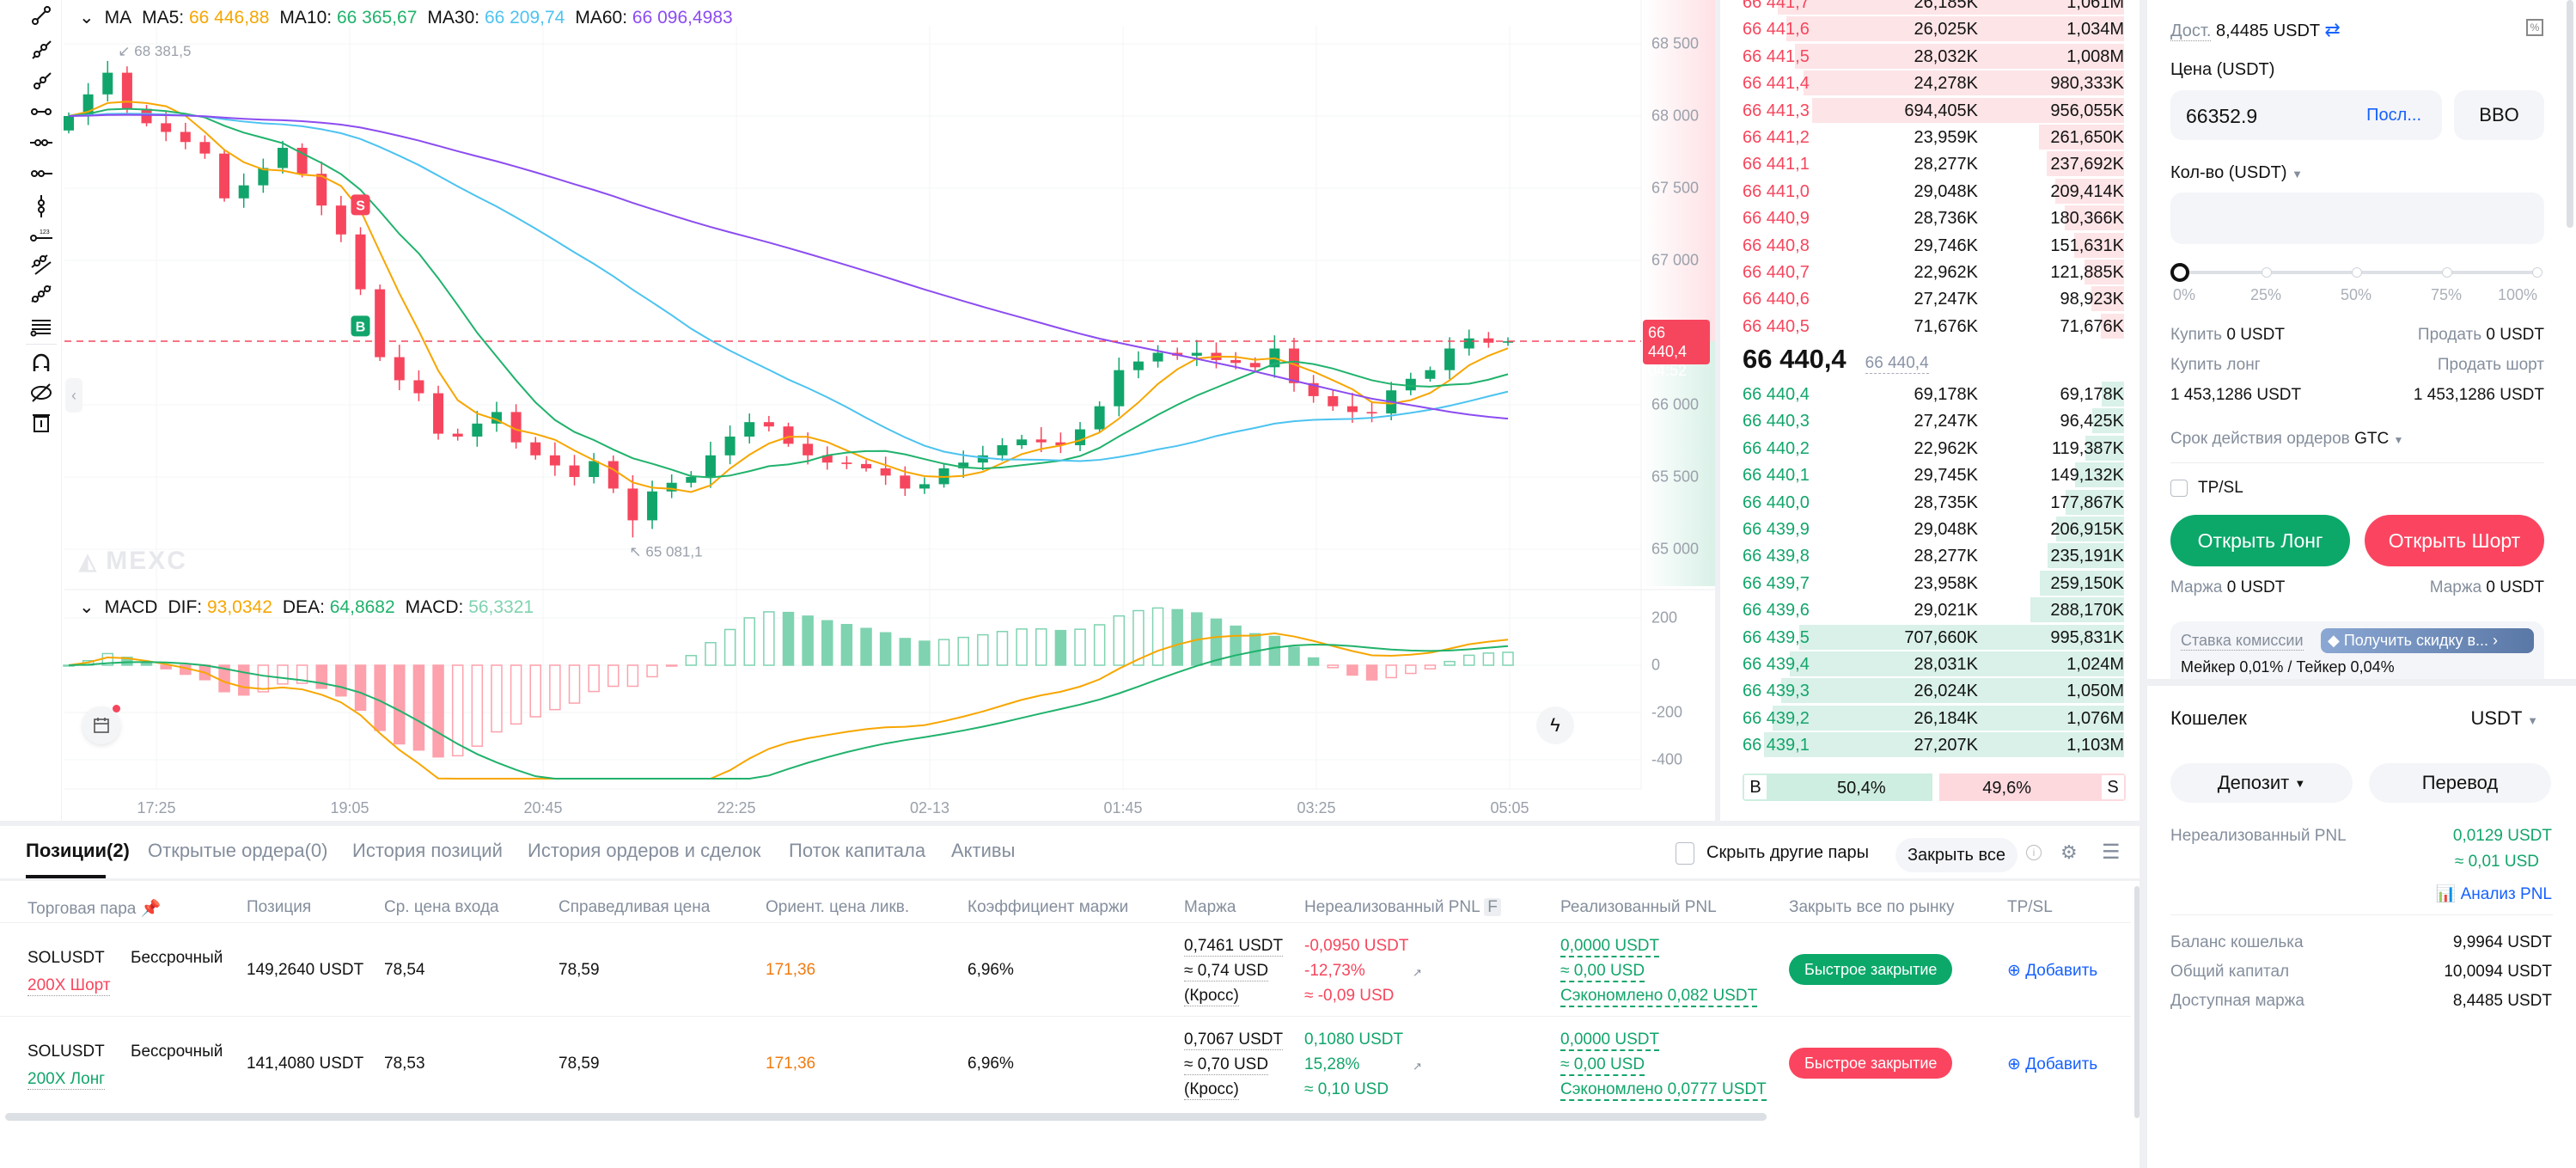 This screenshot has height=1168, width=2576. What do you see at coordinates (2499, 115) in the screenshot?
I see `bbo-button: BBO` at bounding box center [2499, 115].